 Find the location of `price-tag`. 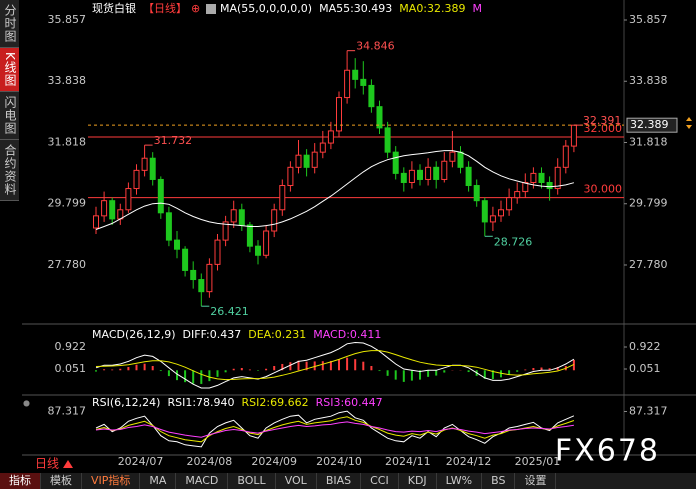

price-tag is located at coordinates (652, 125).